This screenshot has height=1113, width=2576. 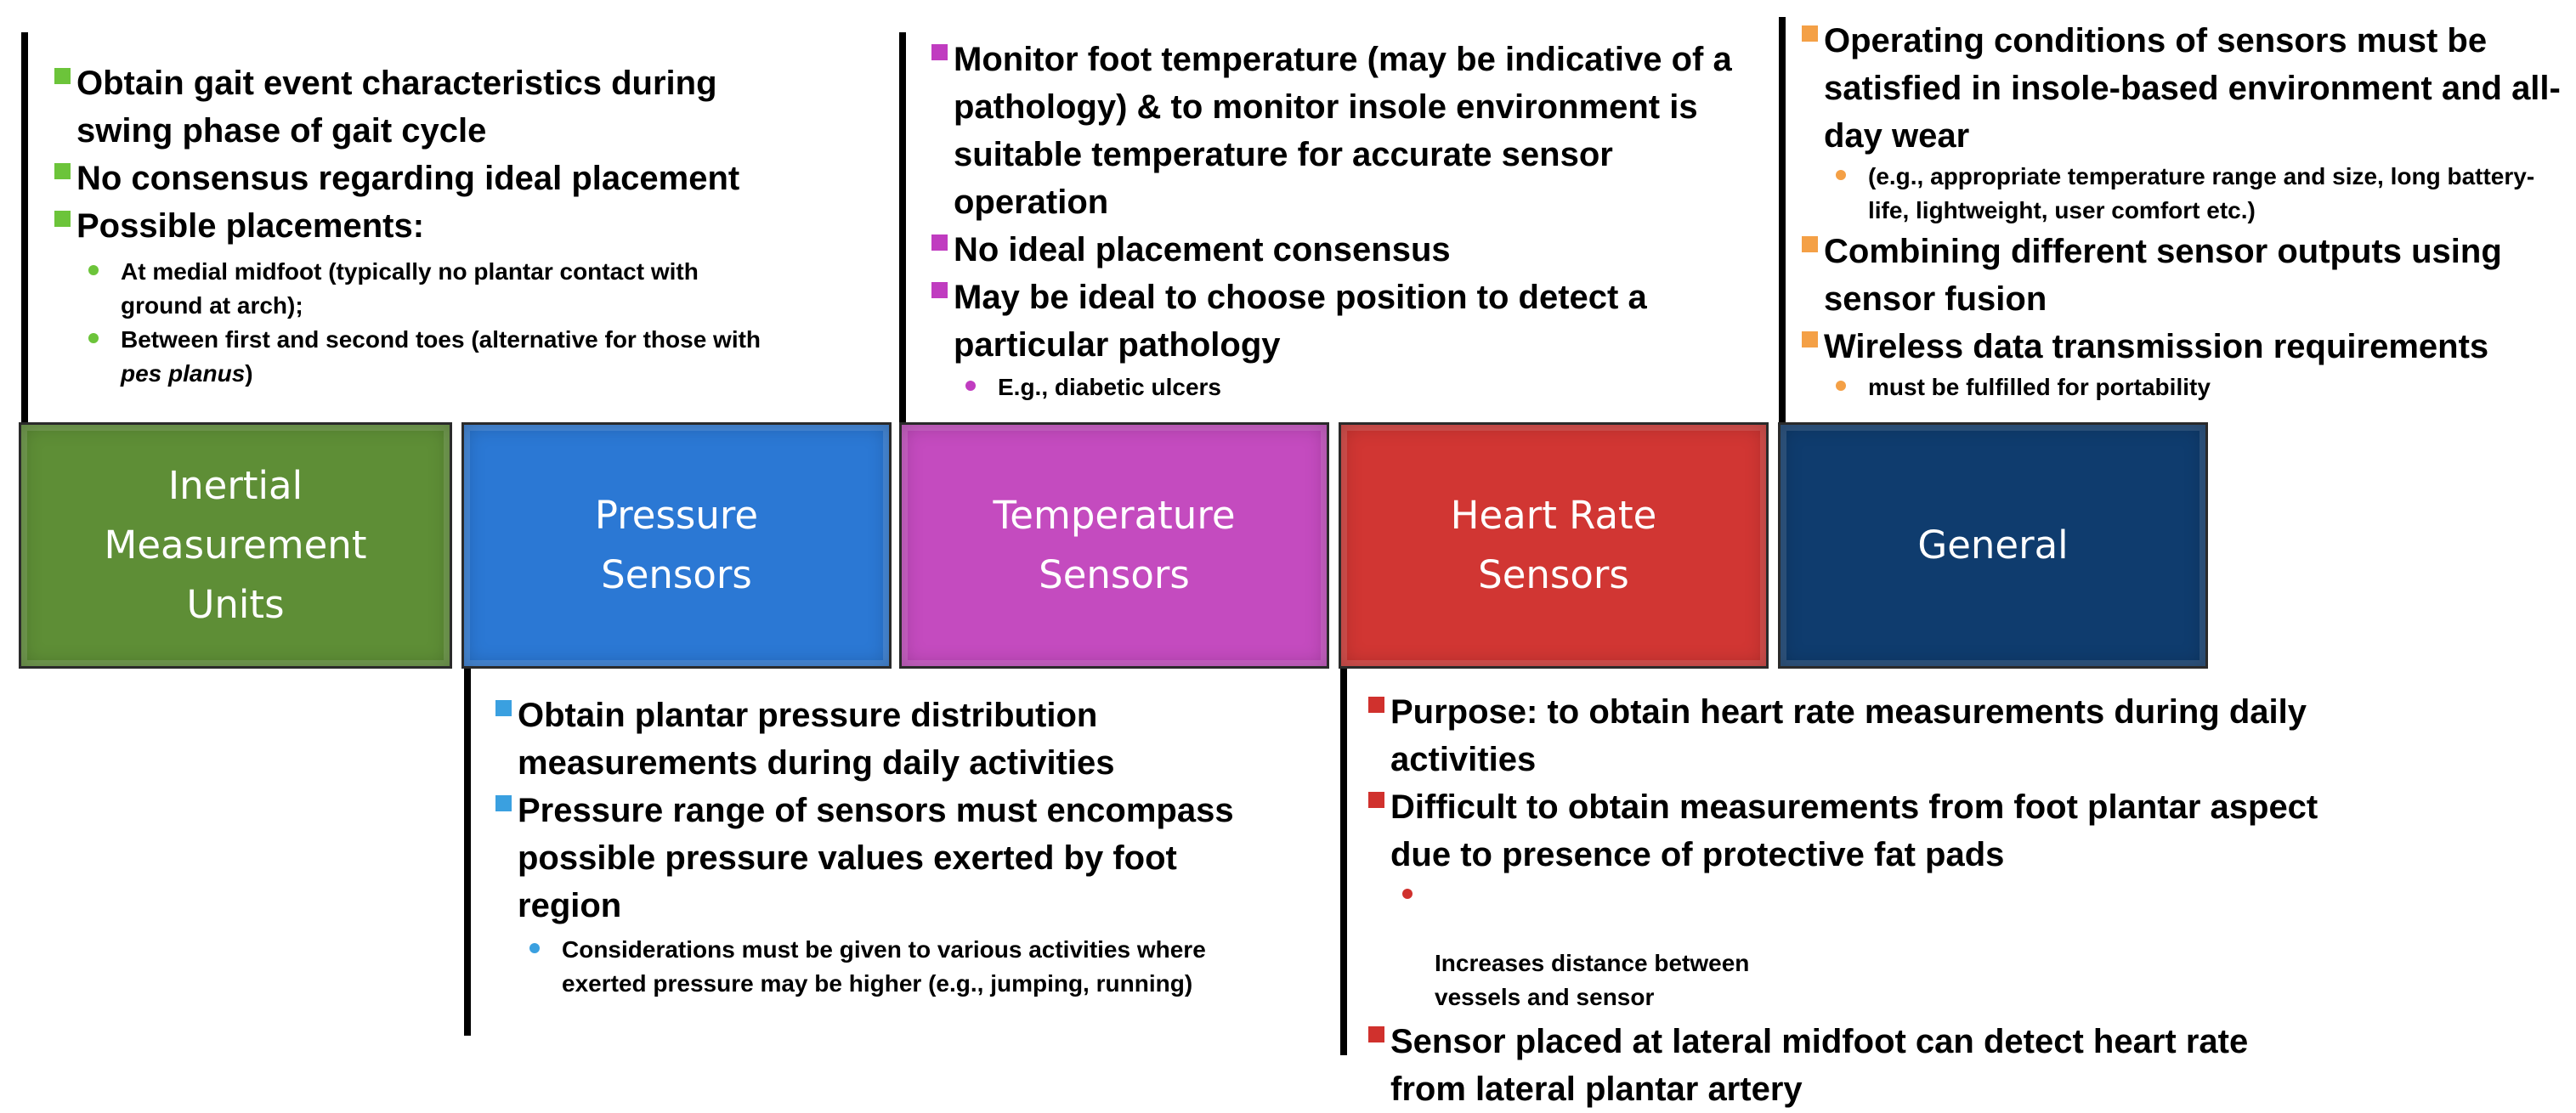 What do you see at coordinates (1343, 859) in the screenshot?
I see `heart-rate-connector-line` at bounding box center [1343, 859].